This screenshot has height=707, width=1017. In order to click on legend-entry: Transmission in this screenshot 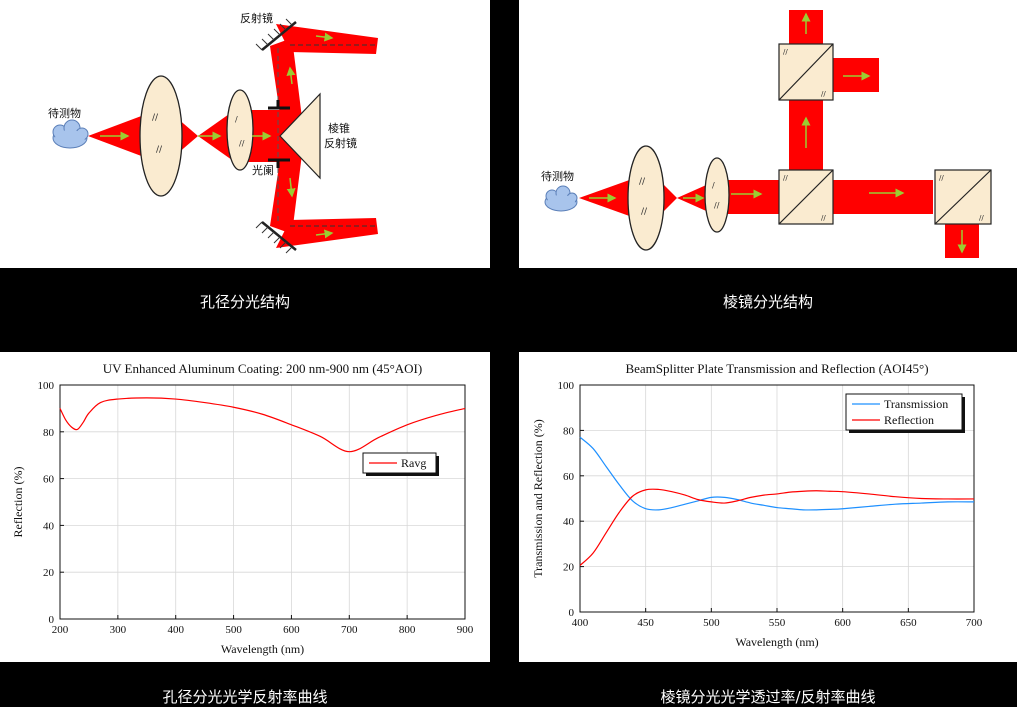, I will do `click(916, 404)`.